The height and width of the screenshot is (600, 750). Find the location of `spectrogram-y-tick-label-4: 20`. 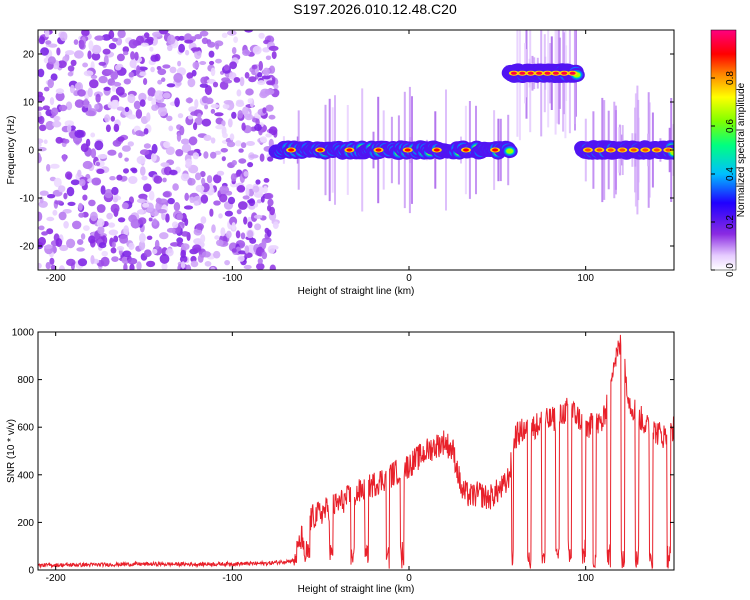

spectrogram-y-tick-label-4: 20 is located at coordinates (29, 55).